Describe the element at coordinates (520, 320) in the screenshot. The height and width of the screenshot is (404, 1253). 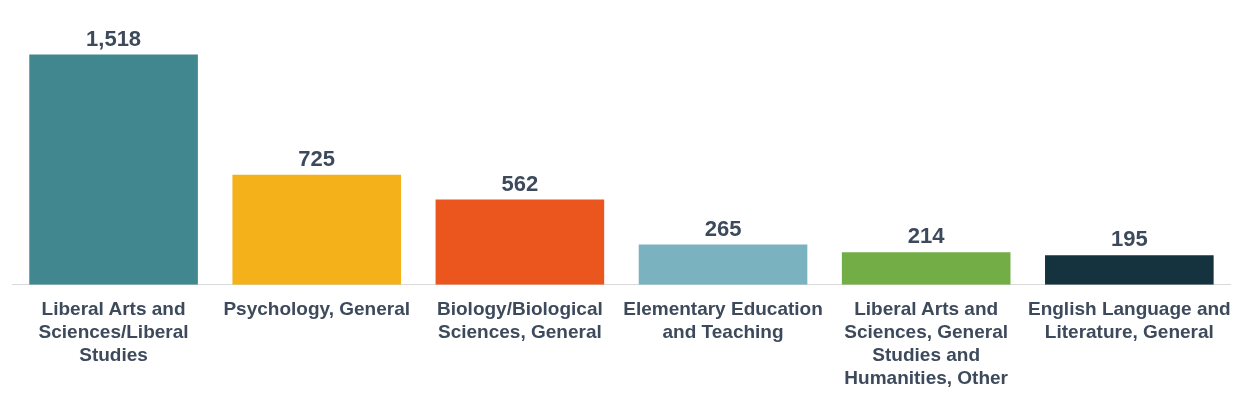
I see `x-tick-label: Biology/Biological Sciences, General` at that location.